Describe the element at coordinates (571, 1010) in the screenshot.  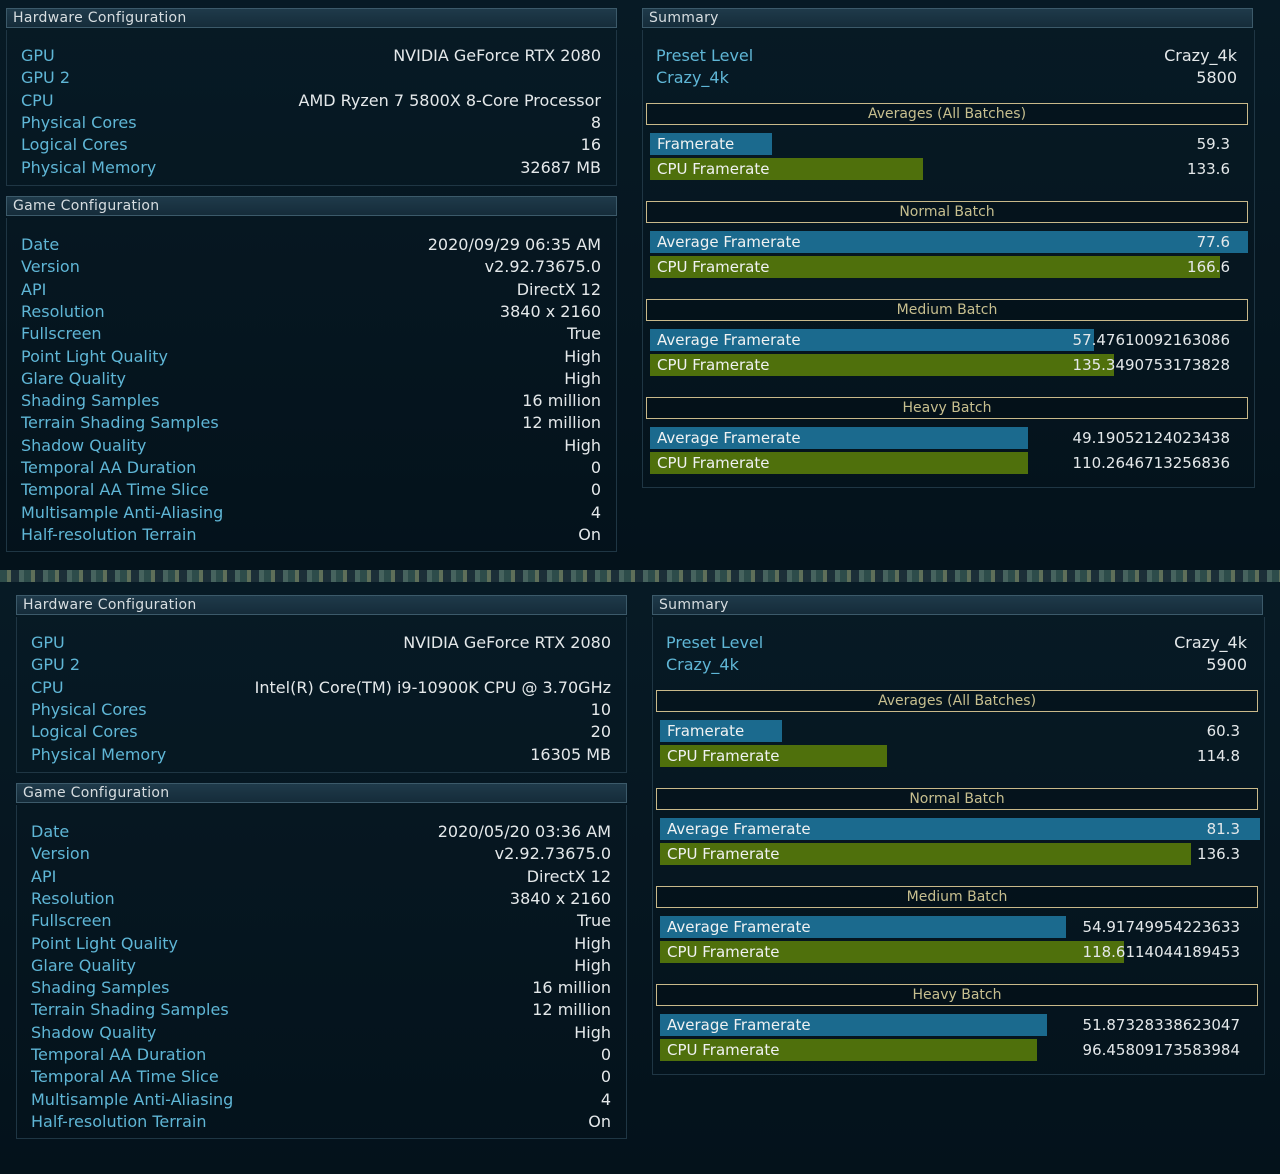
I see `game-config-row-value: 12 million` at that location.